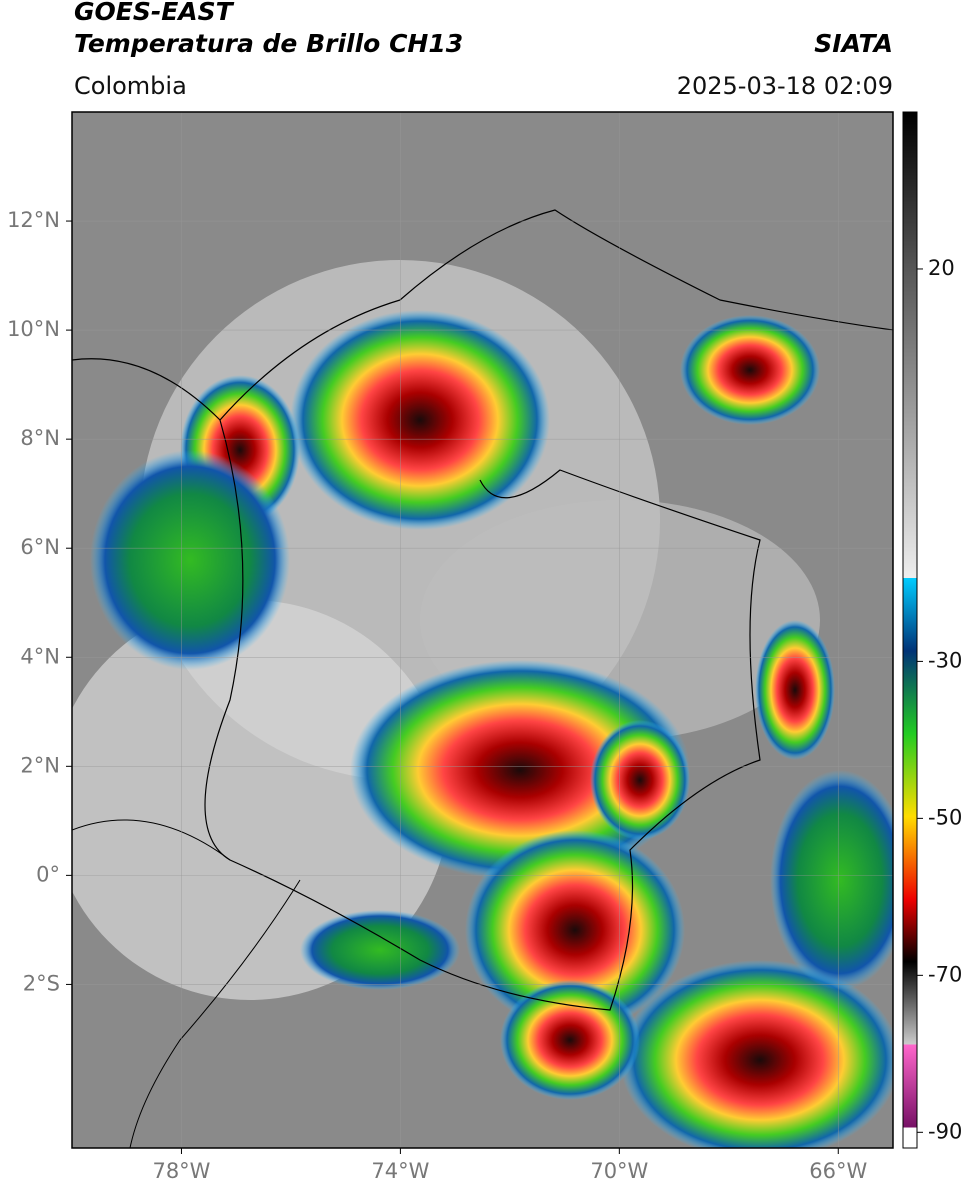 This screenshot has width=966, height=1194. What do you see at coordinates (48, 874) in the screenshot?
I see `y-tick-label: 0°` at bounding box center [48, 874].